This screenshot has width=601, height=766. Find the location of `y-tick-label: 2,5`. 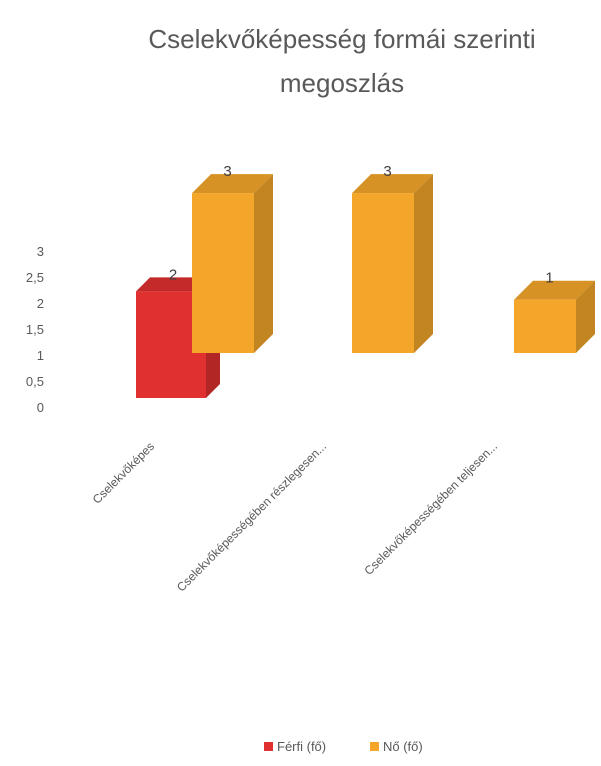

y-tick-label: 2,5 is located at coordinates (35, 277).